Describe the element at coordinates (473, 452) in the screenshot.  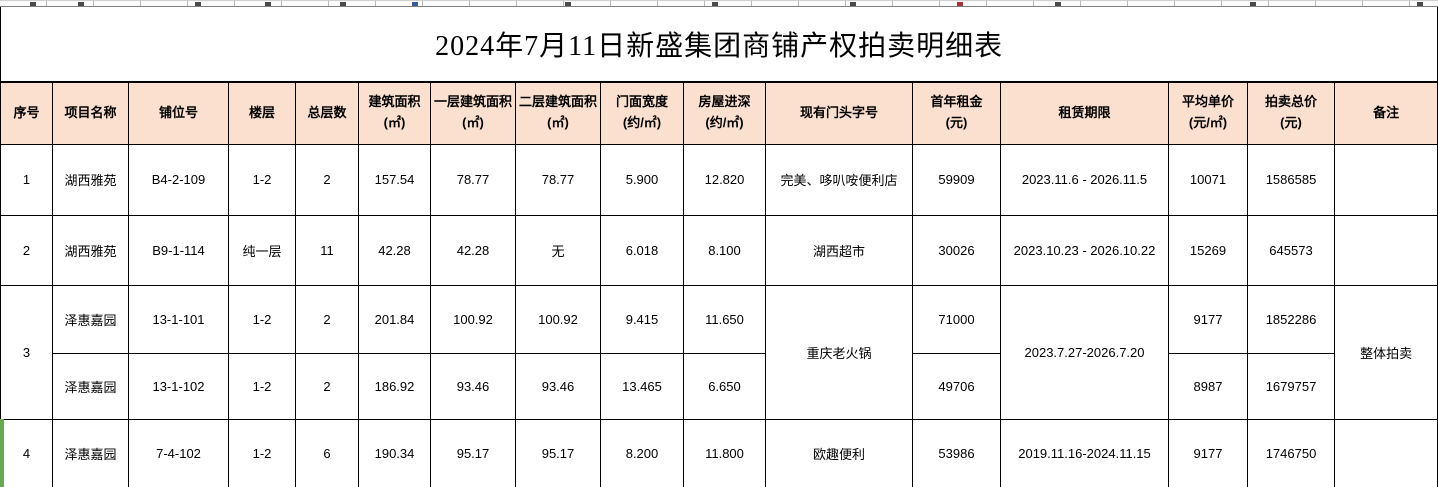
I see `cell-first-floor-area: 95.17` at that location.